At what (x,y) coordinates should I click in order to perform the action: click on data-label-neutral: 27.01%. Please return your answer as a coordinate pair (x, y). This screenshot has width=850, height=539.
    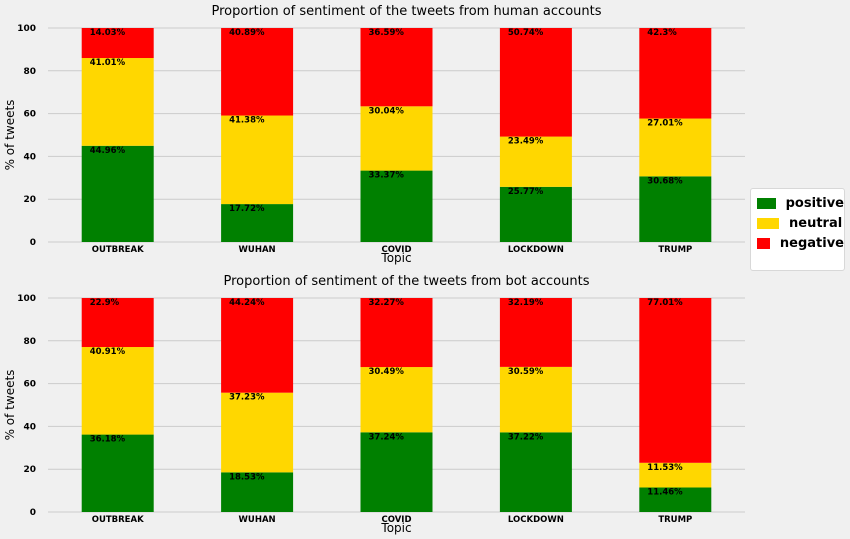
    Looking at the image, I should click on (665, 124).